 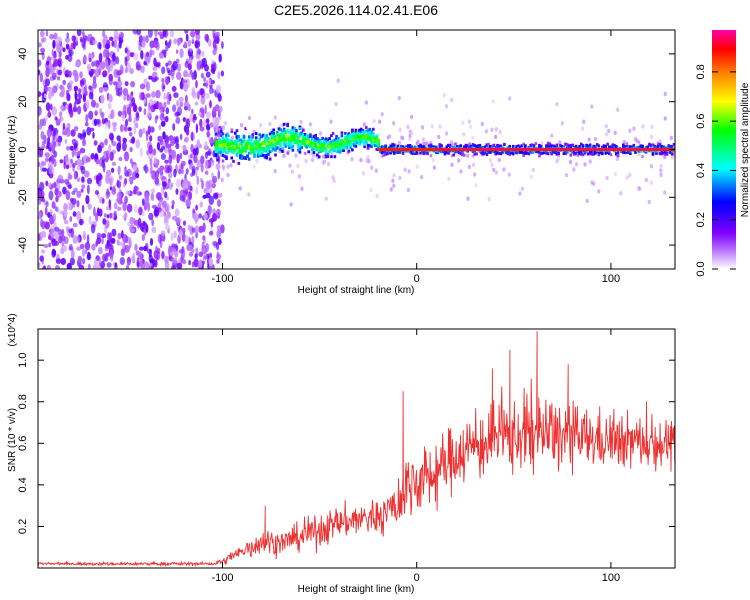 What do you see at coordinates (356, 589) in the screenshot?
I see `snr-x-label: Height of straight line (km)` at bounding box center [356, 589].